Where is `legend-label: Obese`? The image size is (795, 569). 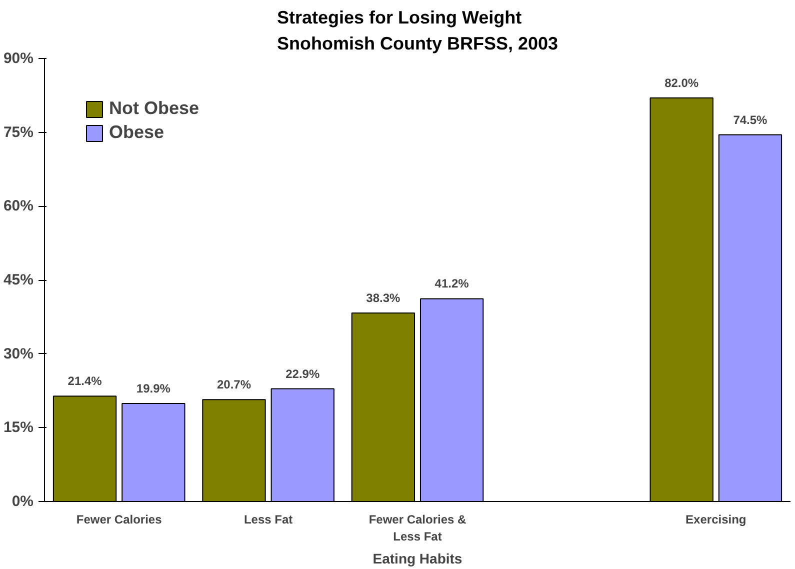 legend-label: Obese is located at coordinates (136, 132).